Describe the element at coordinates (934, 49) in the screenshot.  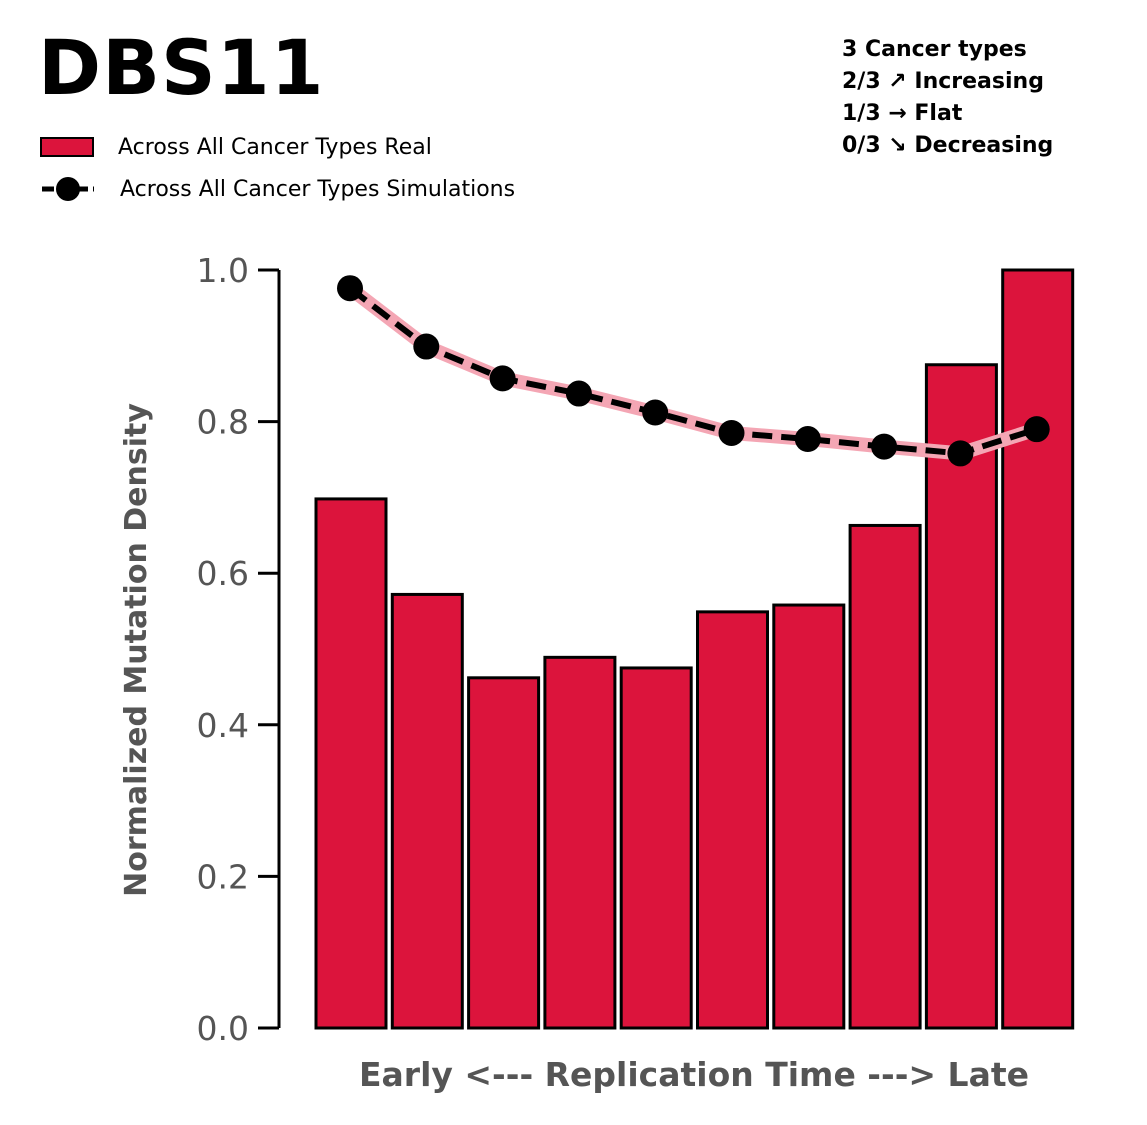
I see `summary-total: 3 Cancer types` at that location.